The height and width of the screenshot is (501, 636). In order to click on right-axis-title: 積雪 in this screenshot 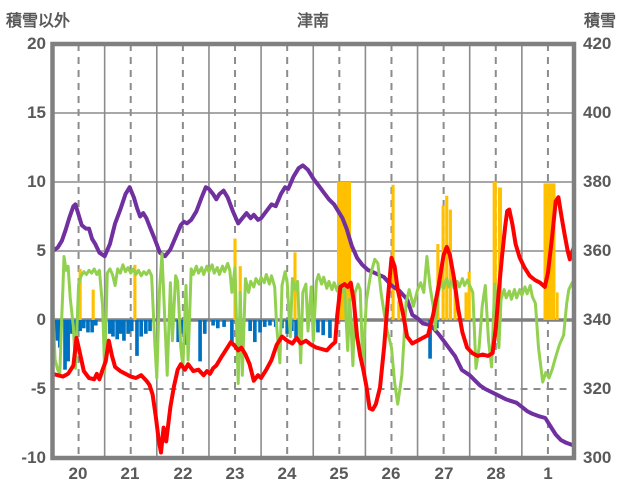, I will do `click(600, 21)`.